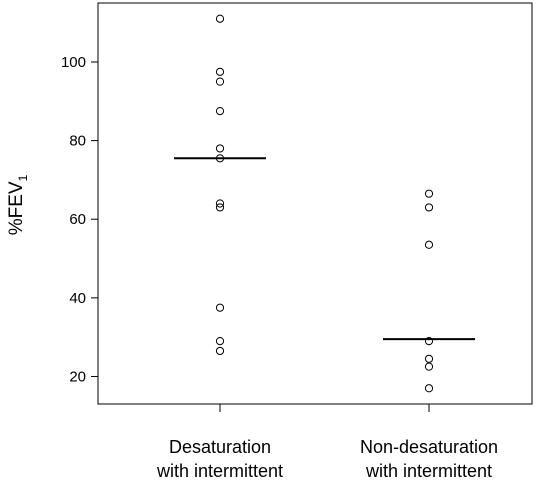 This screenshot has width=551, height=493. What do you see at coordinates (77, 298) in the screenshot?
I see `y-tick-label: 40` at bounding box center [77, 298].